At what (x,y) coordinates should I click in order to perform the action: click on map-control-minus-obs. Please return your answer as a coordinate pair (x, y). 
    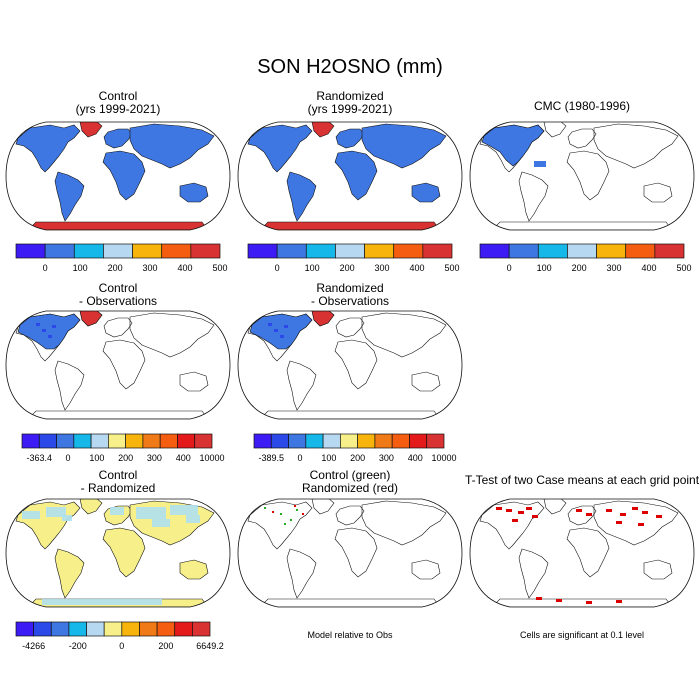
    Looking at the image, I should click on (118, 365).